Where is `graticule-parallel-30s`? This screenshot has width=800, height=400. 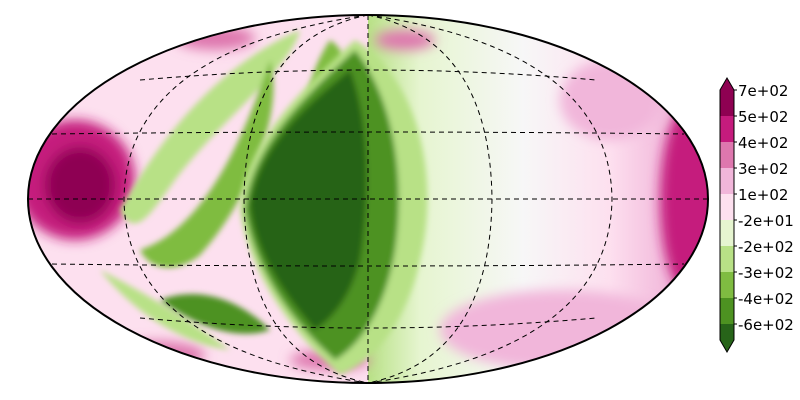 graticule-parallel-30s is located at coordinates (368, 265).